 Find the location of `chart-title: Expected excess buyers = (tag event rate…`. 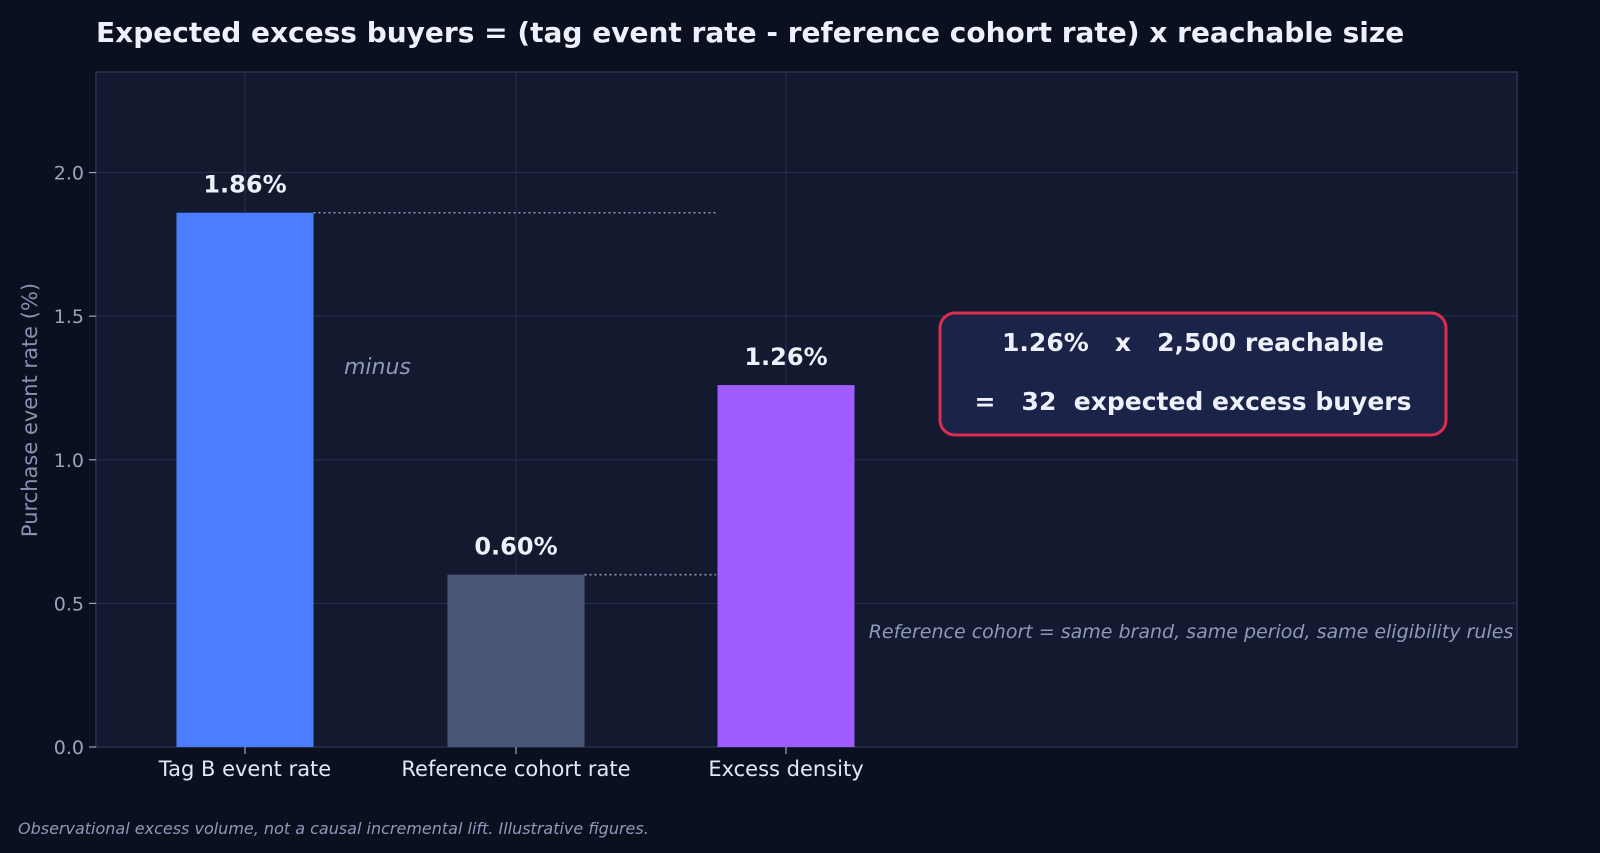

chart-title: Expected excess buyers = (tag event rate… is located at coordinates (750, 32).